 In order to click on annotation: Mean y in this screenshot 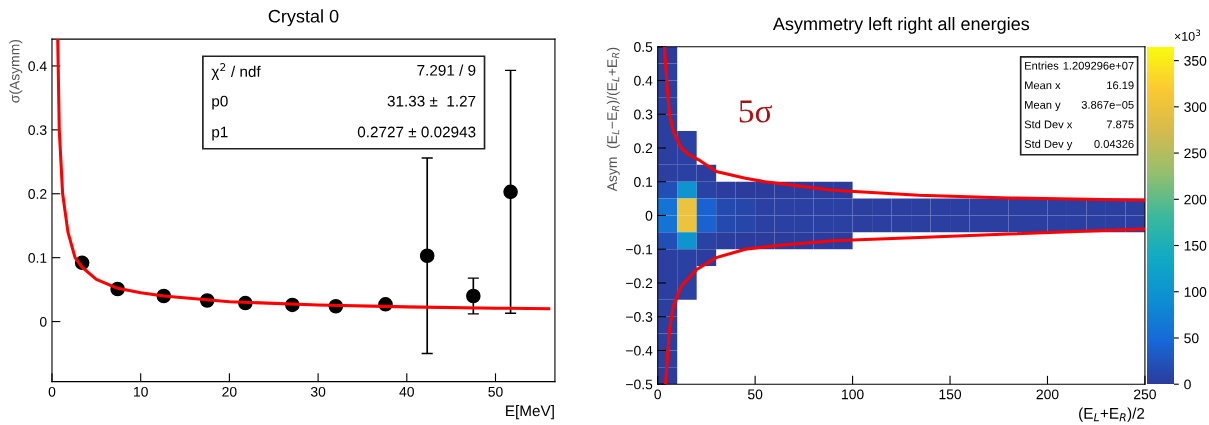, I will do `click(1043, 106)`.